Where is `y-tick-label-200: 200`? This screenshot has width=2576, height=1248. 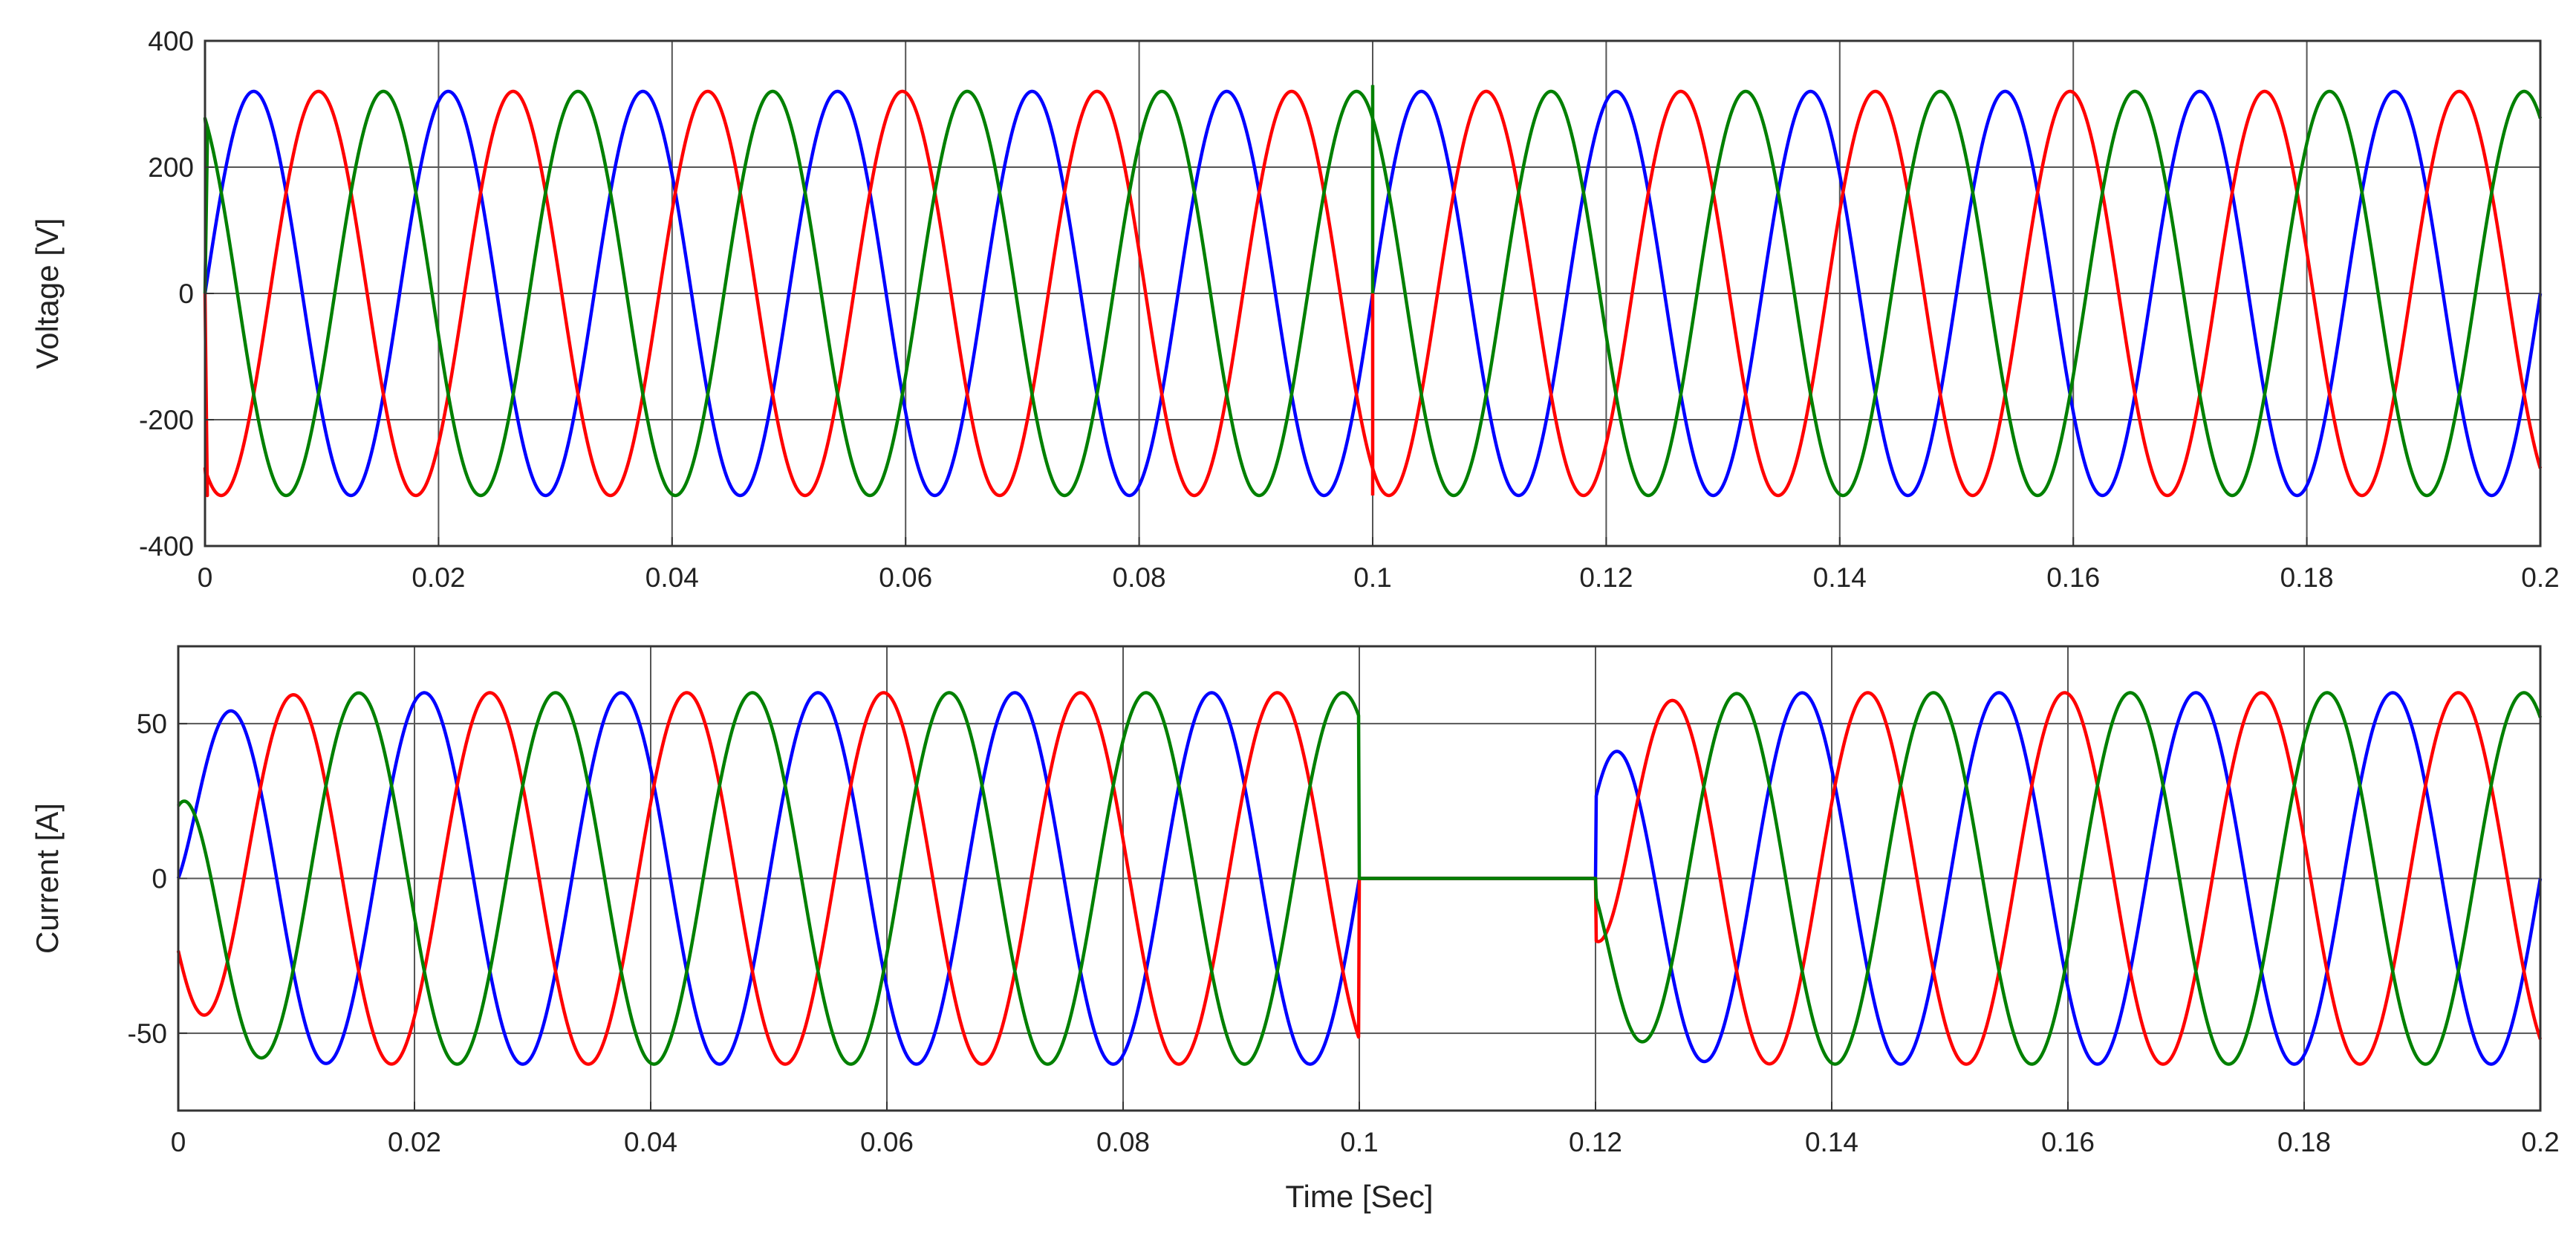
y-tick-label-200: 200 is located at coordinates (171, 168).